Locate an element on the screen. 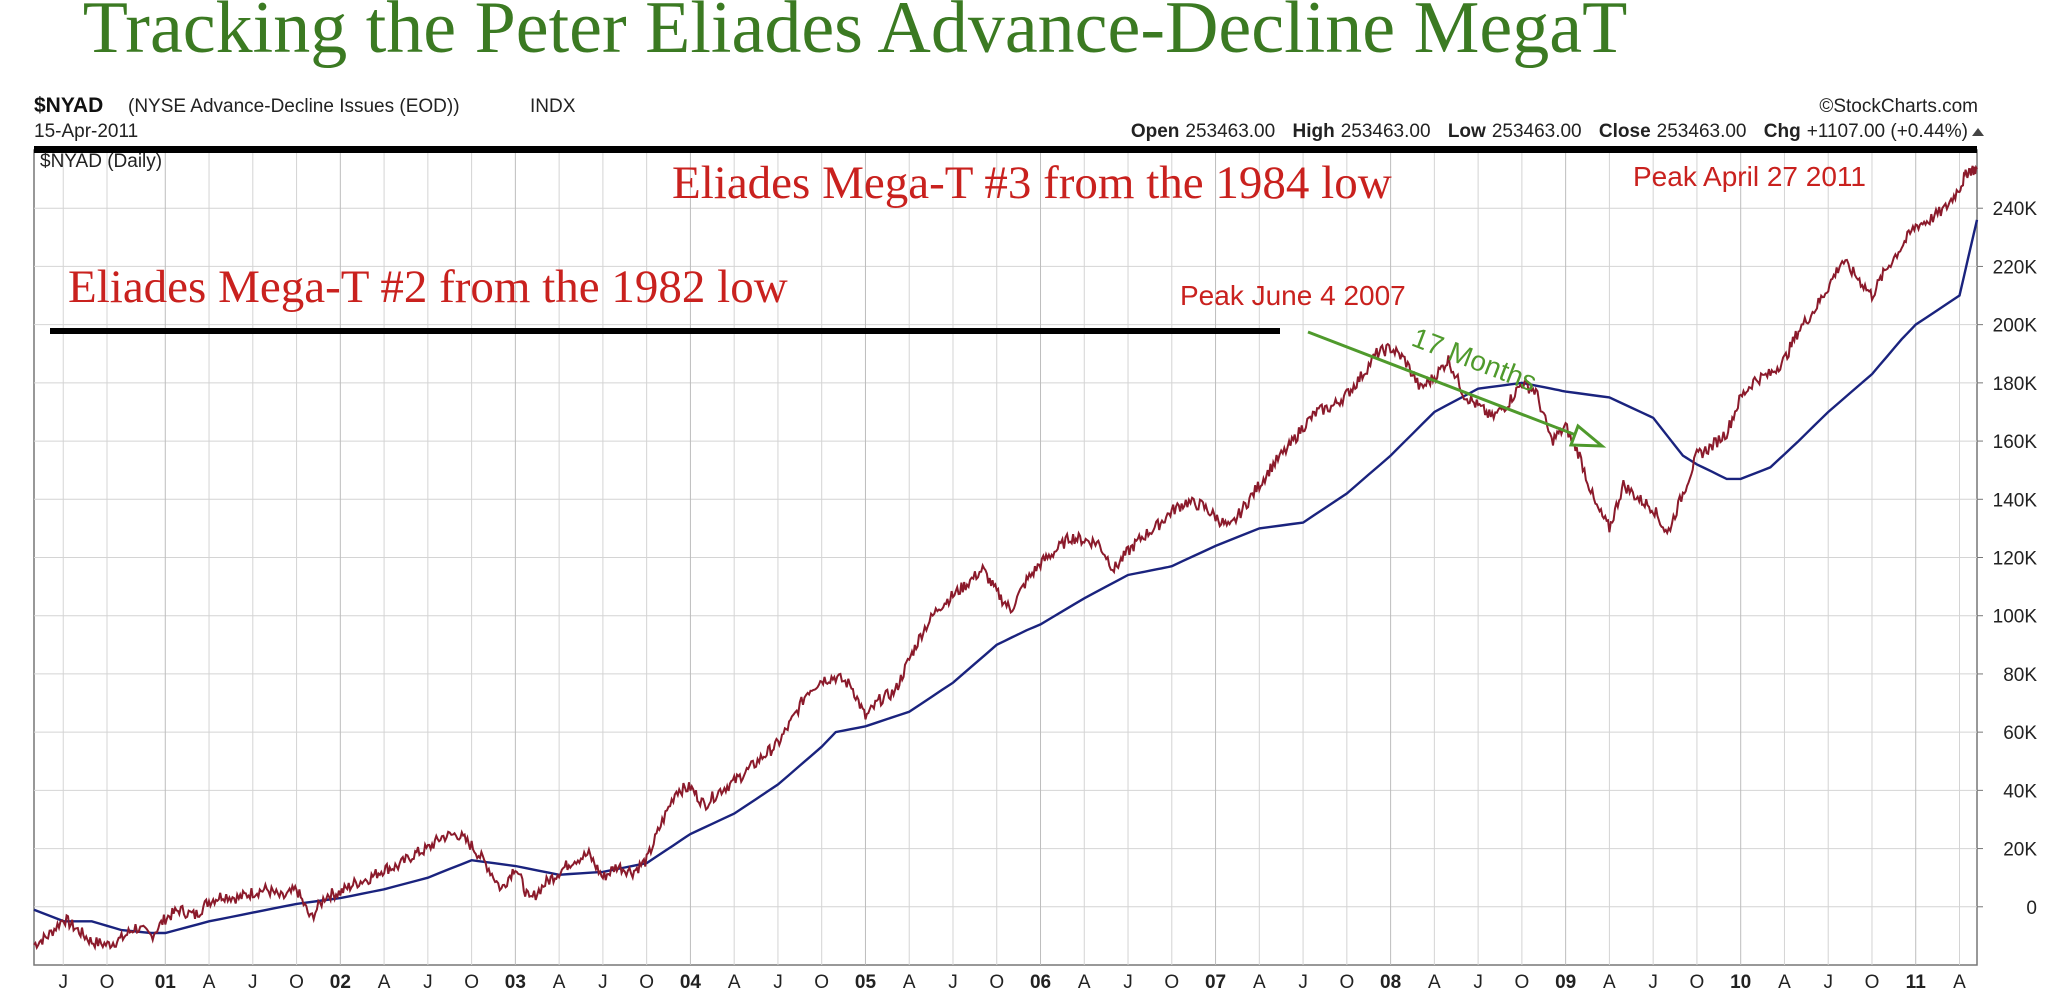 This screenshot has width=2062, height=995. months-arrow-line is located at coordinates (1451, 387).